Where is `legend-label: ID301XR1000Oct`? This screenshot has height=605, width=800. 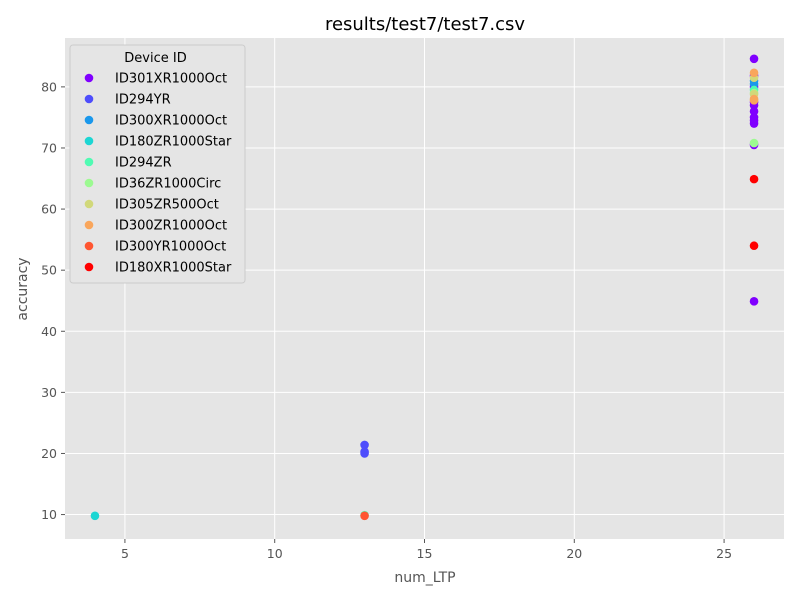 legend-label: ID301XR1000Oct is located at coordinates (171, 79).